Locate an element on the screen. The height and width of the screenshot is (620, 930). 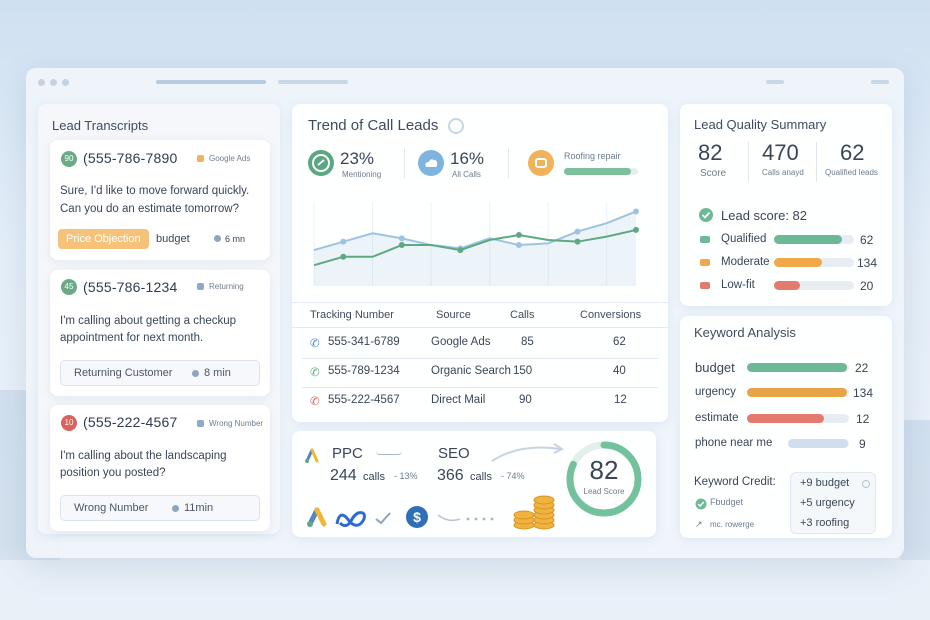
lead-score-label: Lead Score is located at coordinates (604, 491).